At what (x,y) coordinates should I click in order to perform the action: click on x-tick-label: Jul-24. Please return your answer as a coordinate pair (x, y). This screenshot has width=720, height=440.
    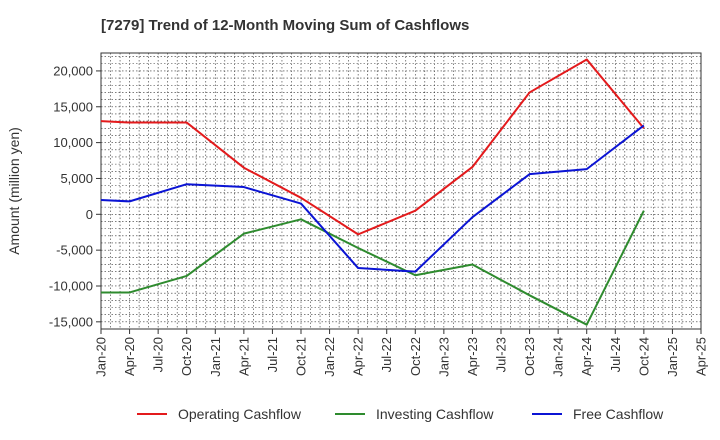
    Looking at the image, I should click on (615, 354).